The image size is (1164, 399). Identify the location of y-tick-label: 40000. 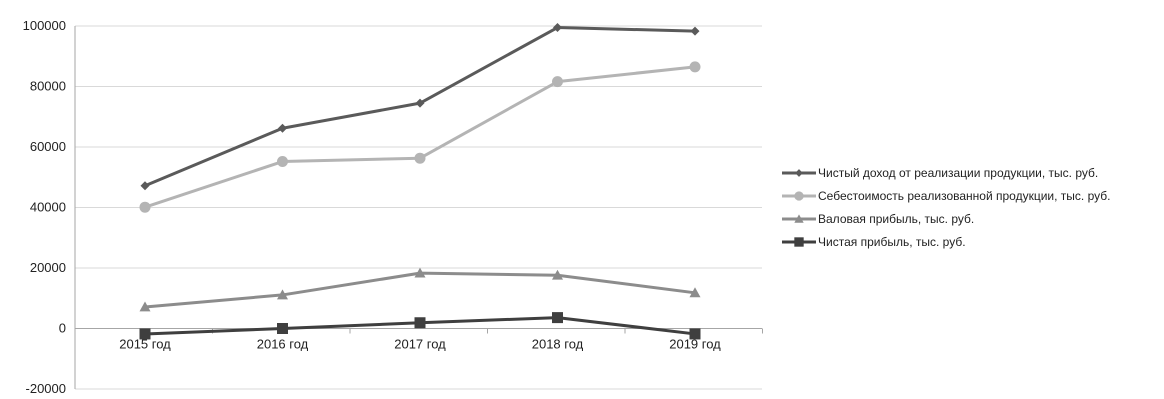
(48, 207).